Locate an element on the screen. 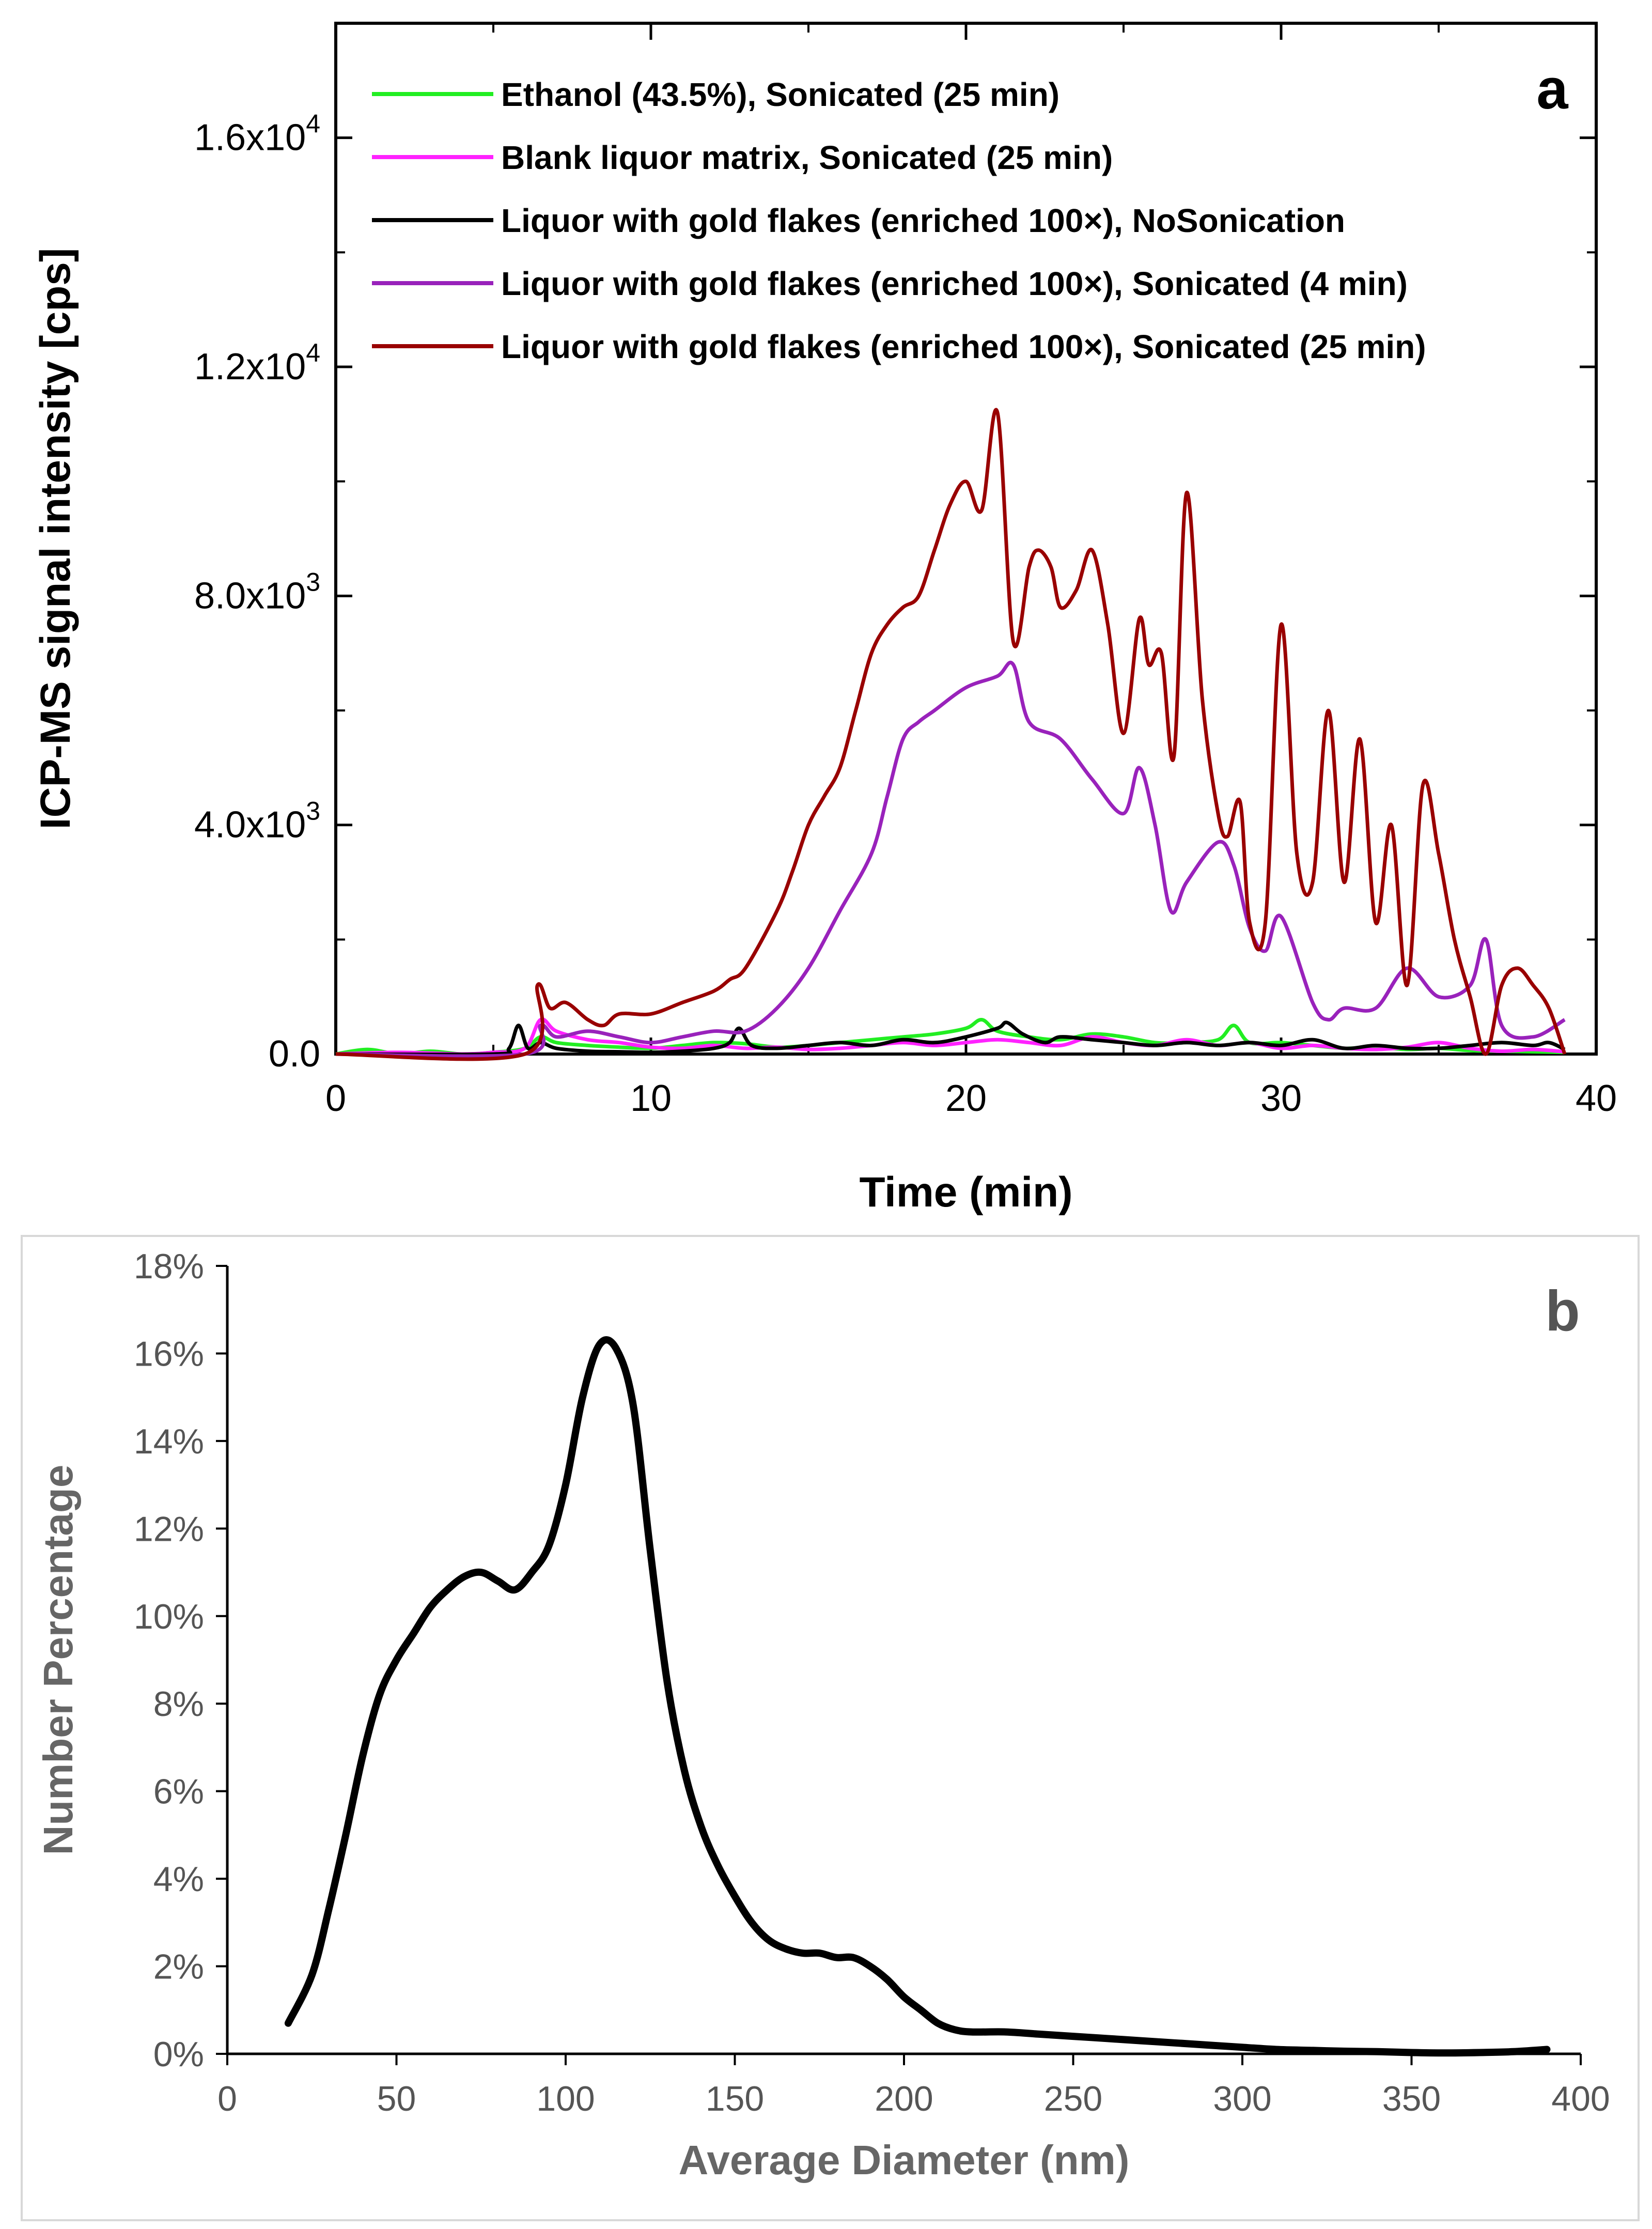 This screenshot has width=1652, height=2229. y-tick-label: 12% is located at coordinates (169, 1529).